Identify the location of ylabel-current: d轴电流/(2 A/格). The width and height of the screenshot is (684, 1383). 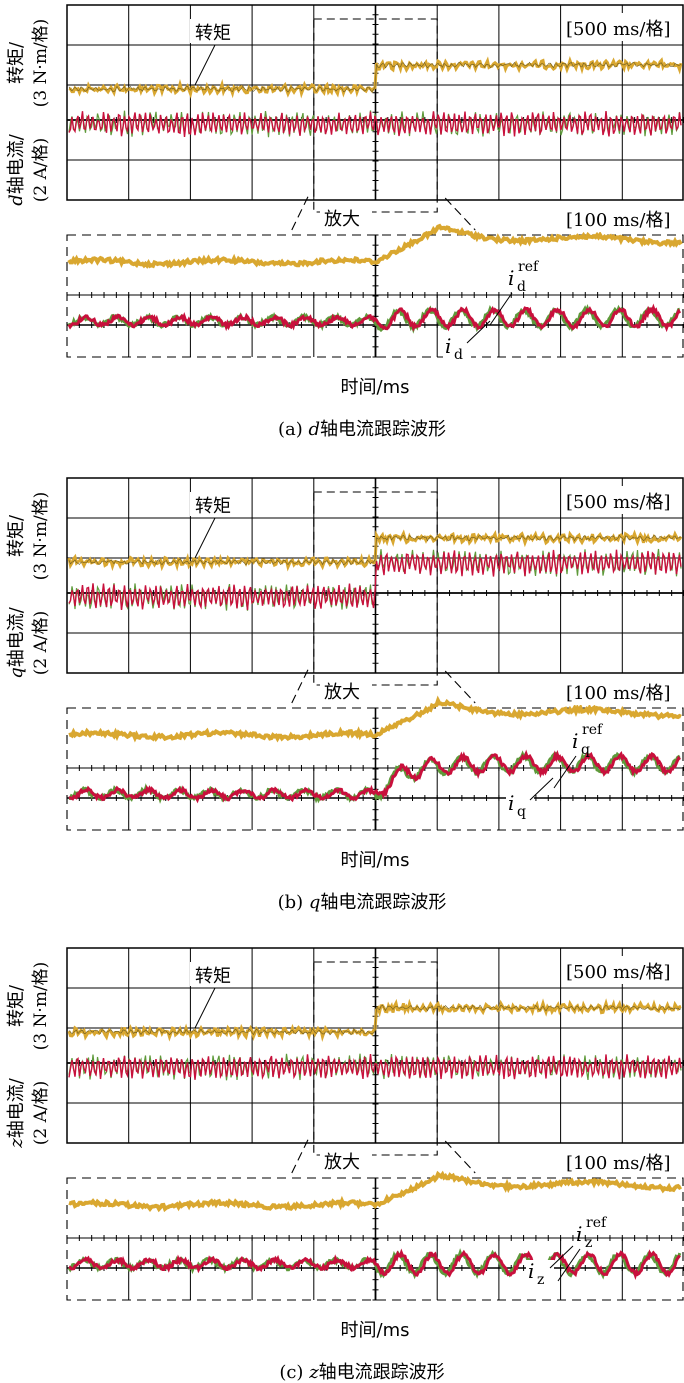
(28, 169).